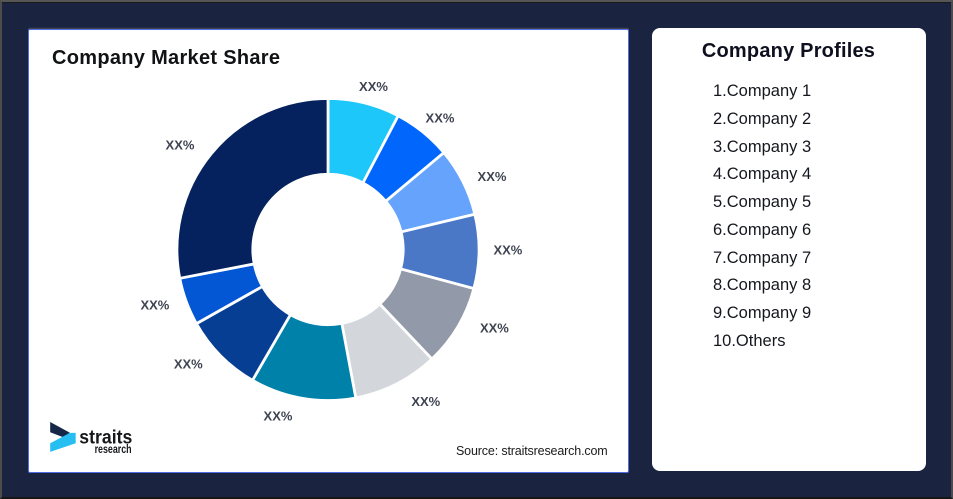  Describe the element at coordinates (113, 450) in the screenshot. I see `svg-text: research` at that location.